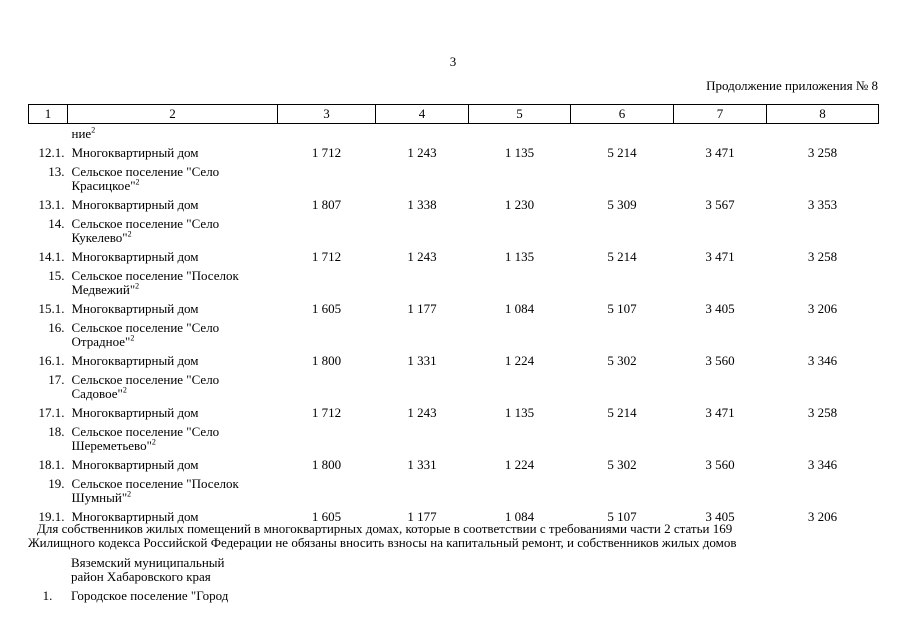 The height and width of the screenshot is (640, 905). What do you see at coordinates (141, 576) in the screenshot?
I see `region-heading-line-2: район Хабаровского края` at bounding box center [141, 576].